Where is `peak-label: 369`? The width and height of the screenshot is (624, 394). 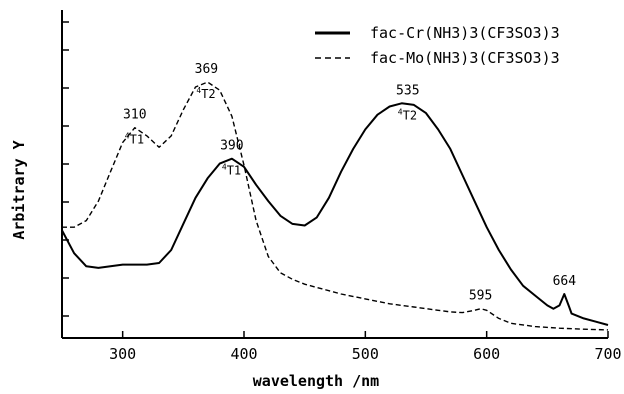 peak-label: 369 is located at coordinates (206, 69).